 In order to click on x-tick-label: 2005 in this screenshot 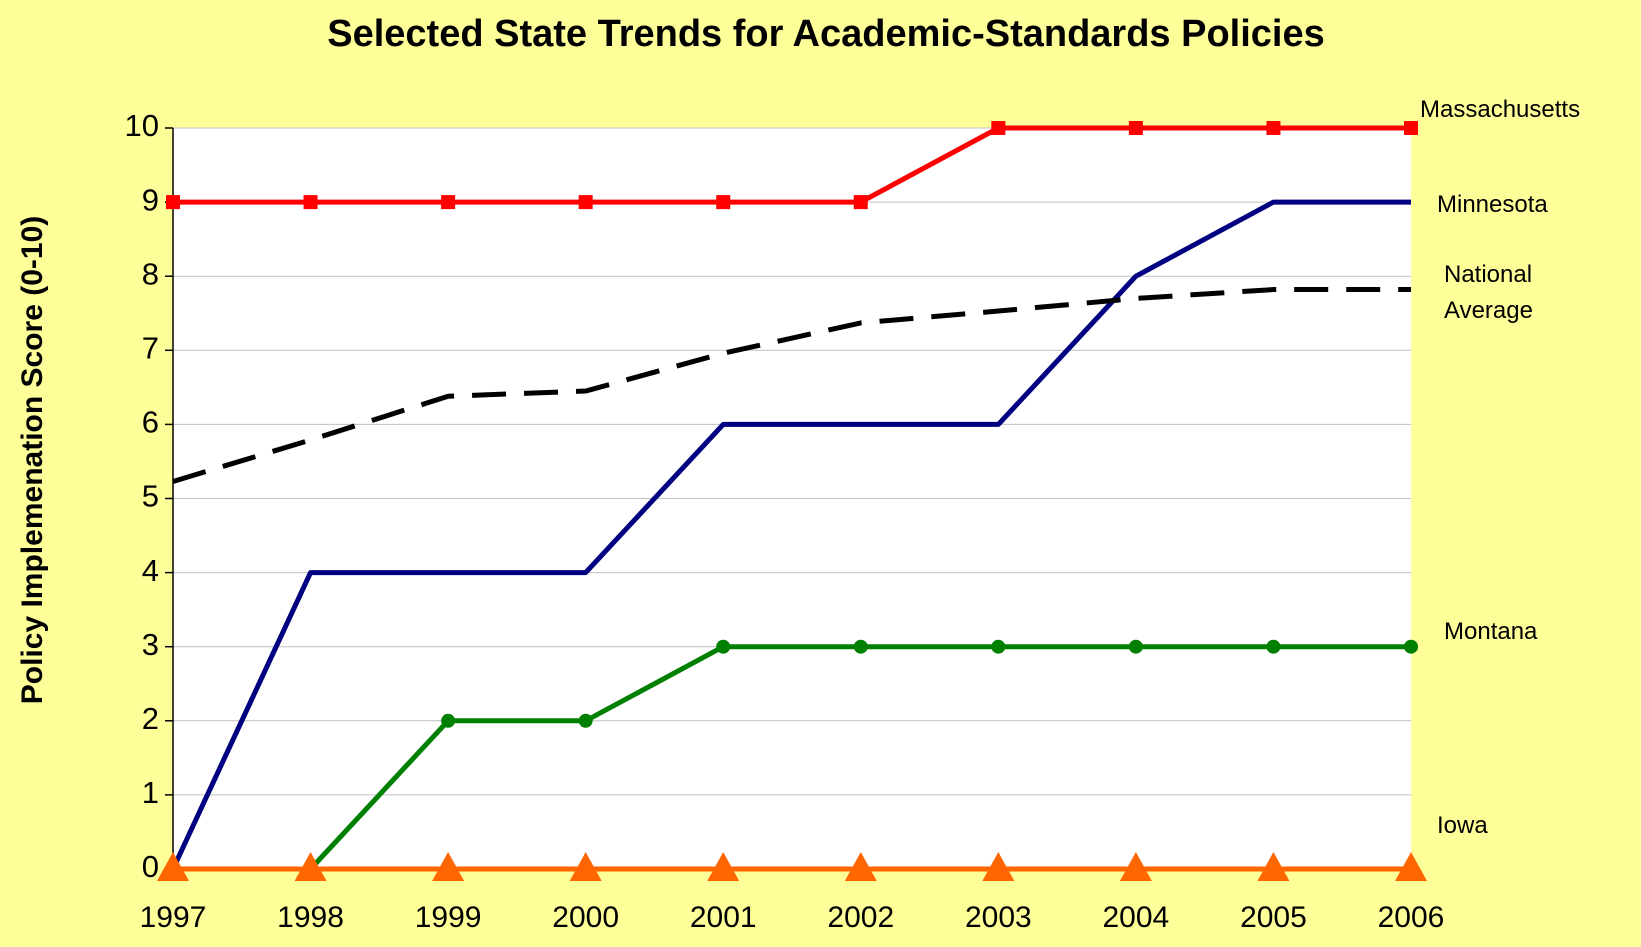, I will do `click(1273, 917)`.